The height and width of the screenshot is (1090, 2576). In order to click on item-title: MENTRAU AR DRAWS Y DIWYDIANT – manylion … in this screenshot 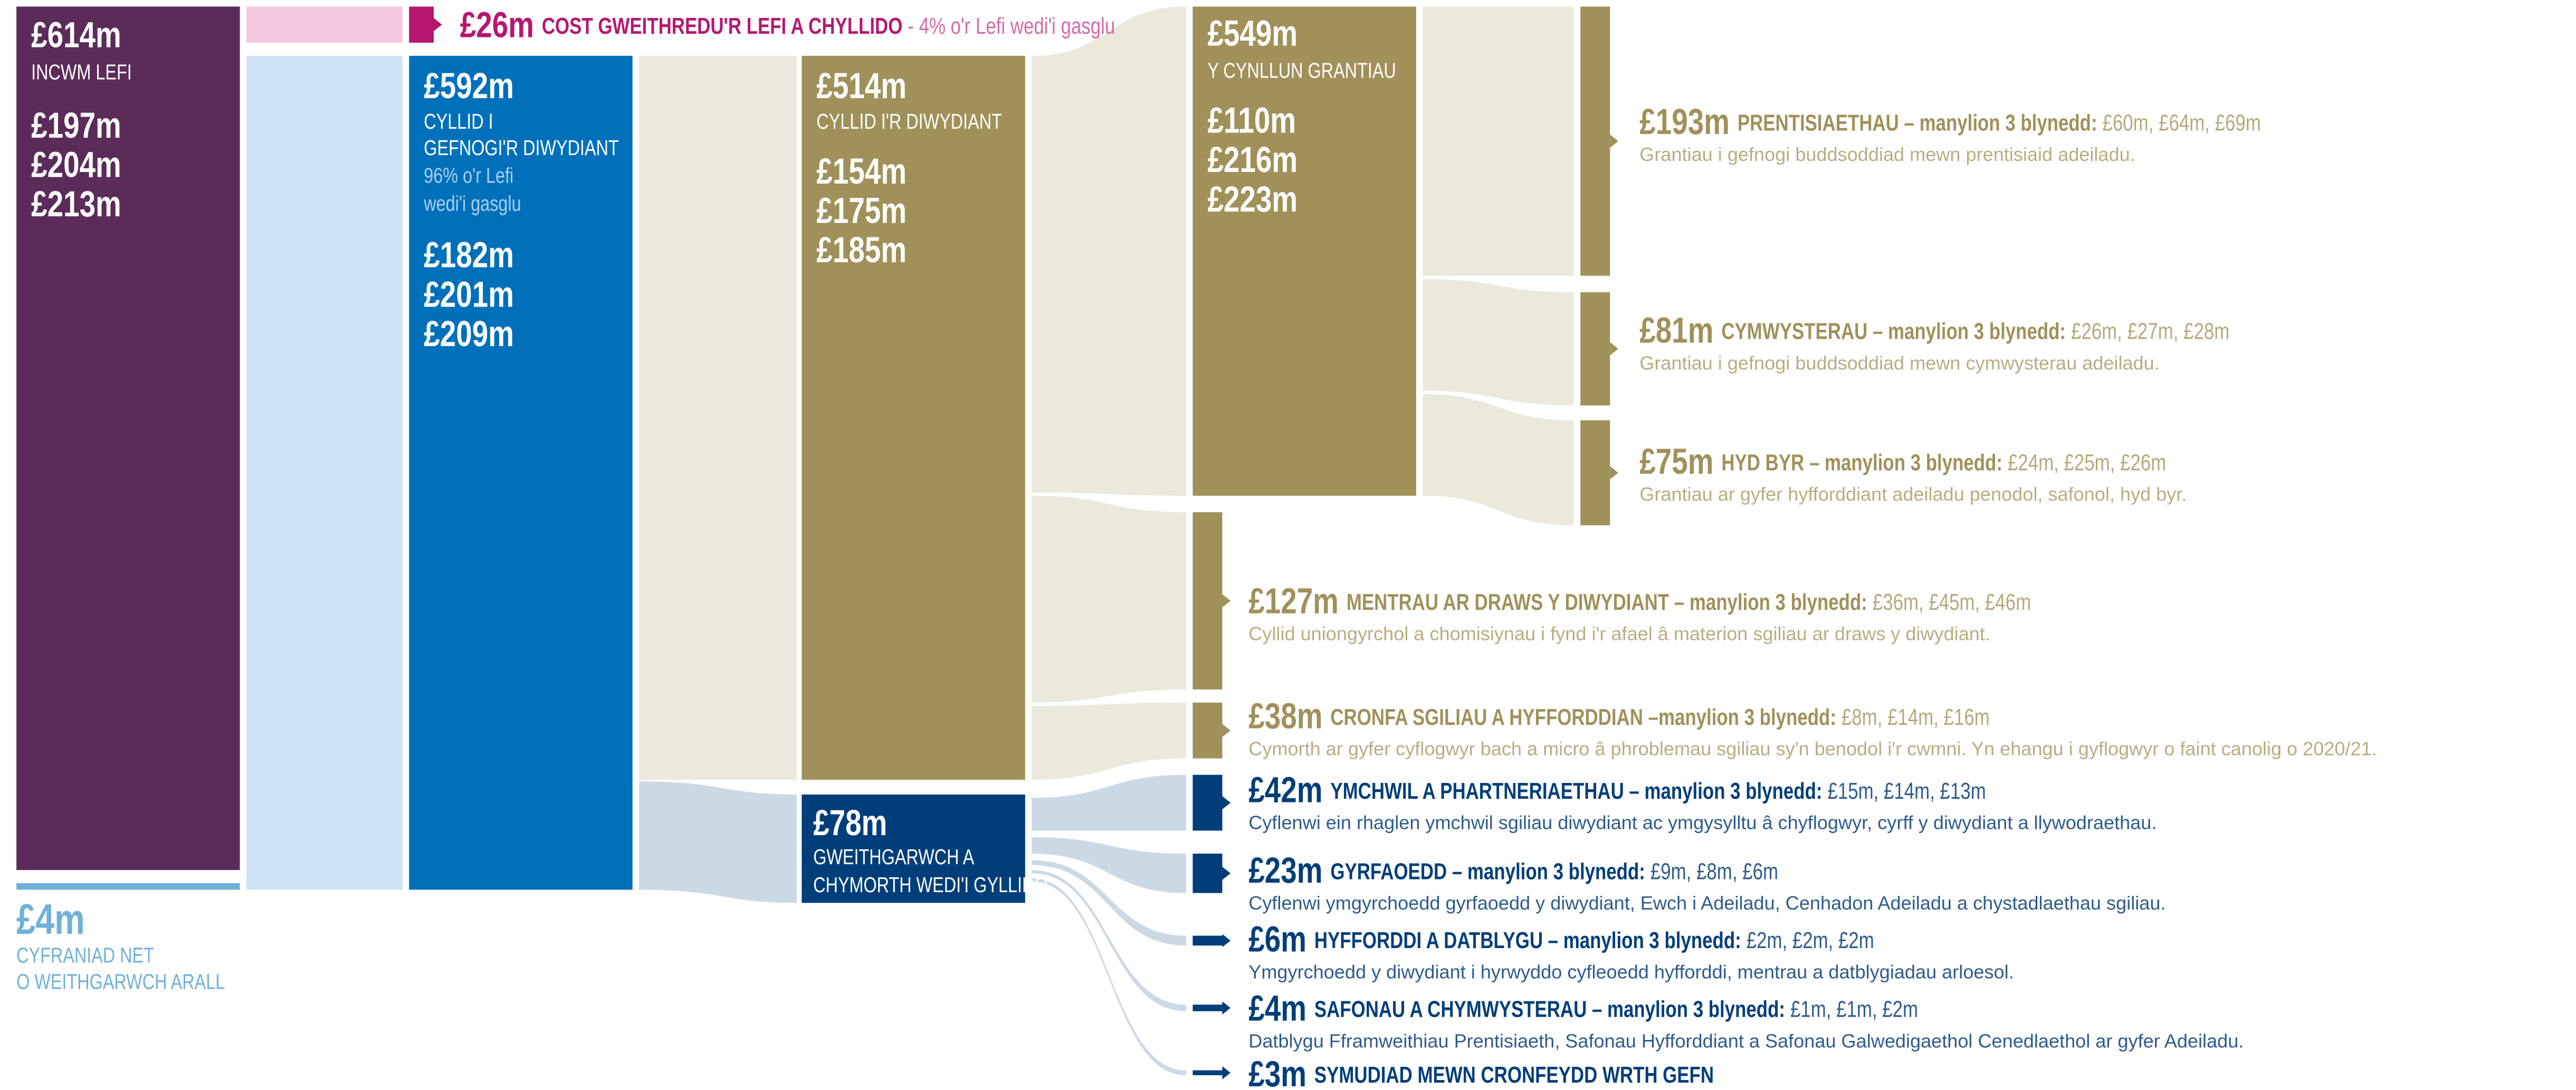, I will do `click(1607, 603)`.